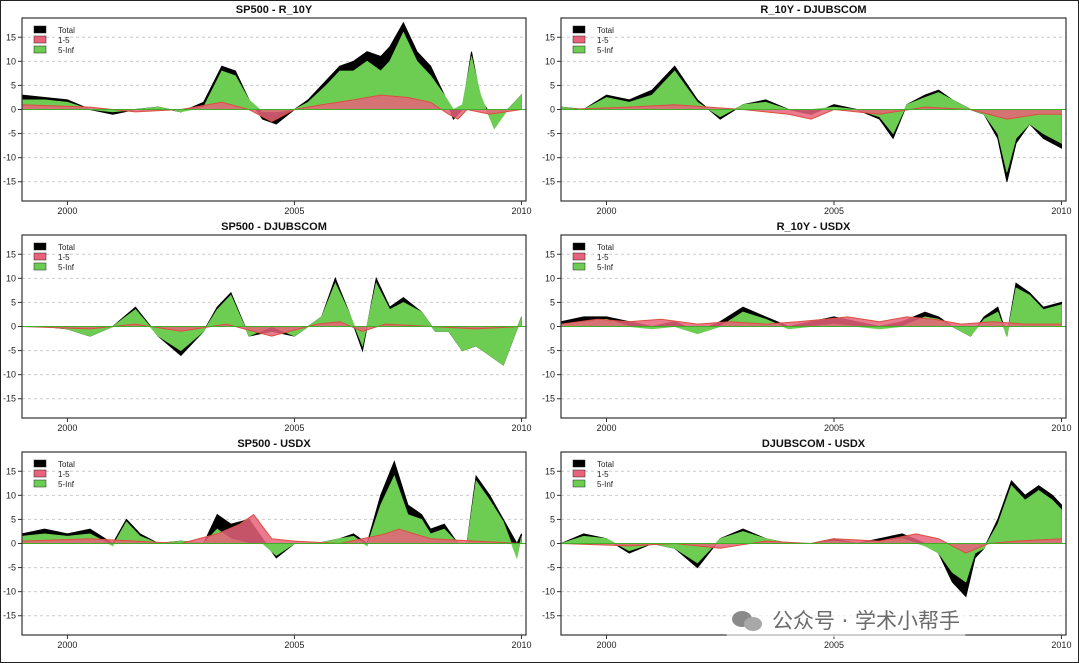 This screenshot has height=663, width=1079. Describe the element at coordinates (749, 620) in the screenshot. I see `wechat-icon` at that location.